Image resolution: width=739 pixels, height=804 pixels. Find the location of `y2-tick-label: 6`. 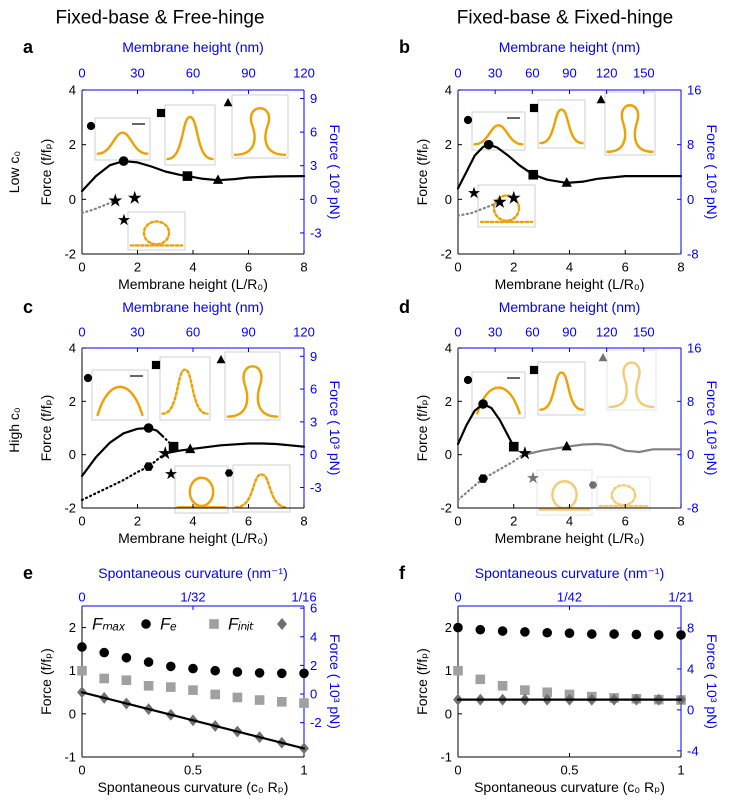

y2-tick-label: 6 is located at coordinates (313, 608).